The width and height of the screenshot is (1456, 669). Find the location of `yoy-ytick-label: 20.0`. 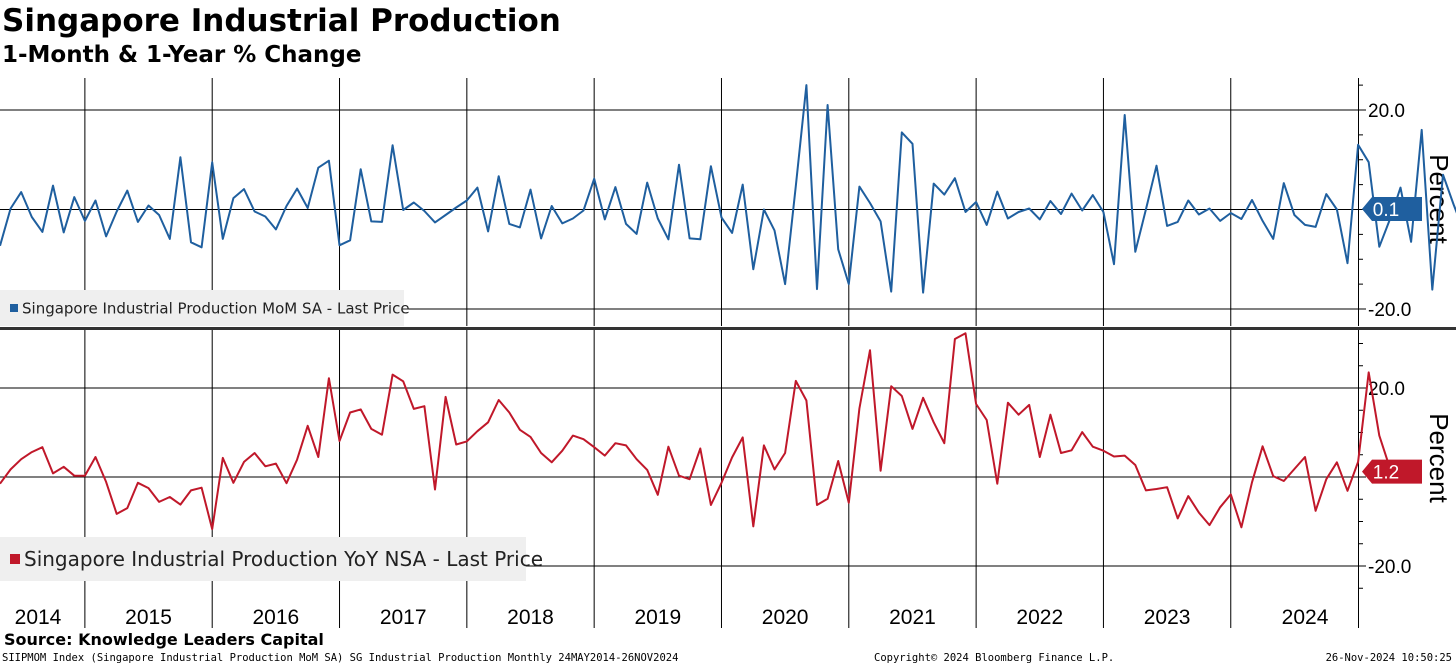

yoy-ytick-label: 20.0 is located at coordinates (1386, 389).